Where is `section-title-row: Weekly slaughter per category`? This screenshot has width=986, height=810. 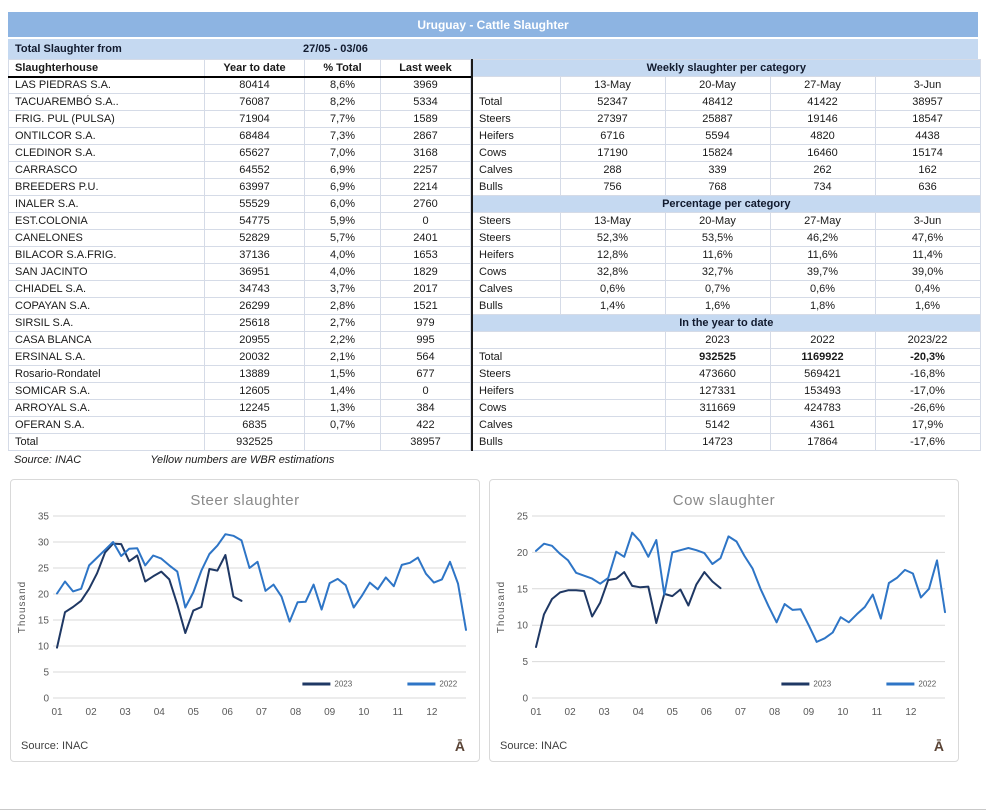 section-title-row: Weekly slaughter per category is located at coordinates (726, 68).